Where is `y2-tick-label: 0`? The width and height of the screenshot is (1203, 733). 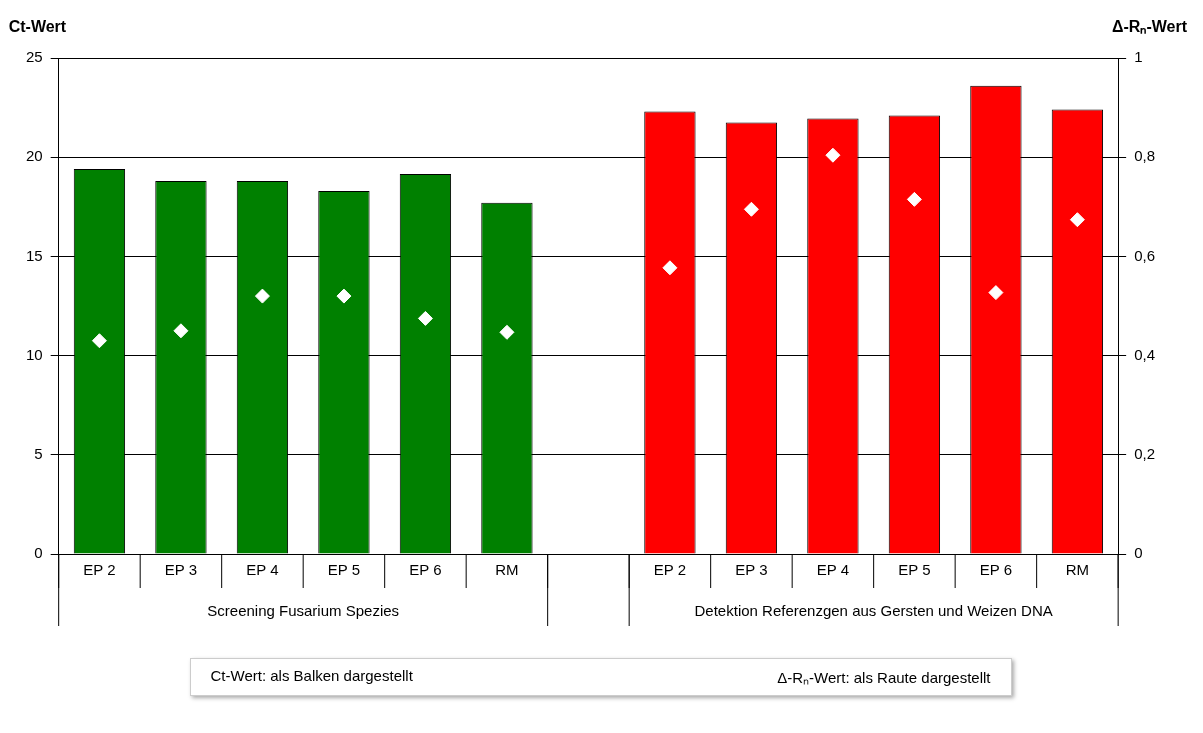
y2-tick-label: 0 is located at coordinates (1138, 553).